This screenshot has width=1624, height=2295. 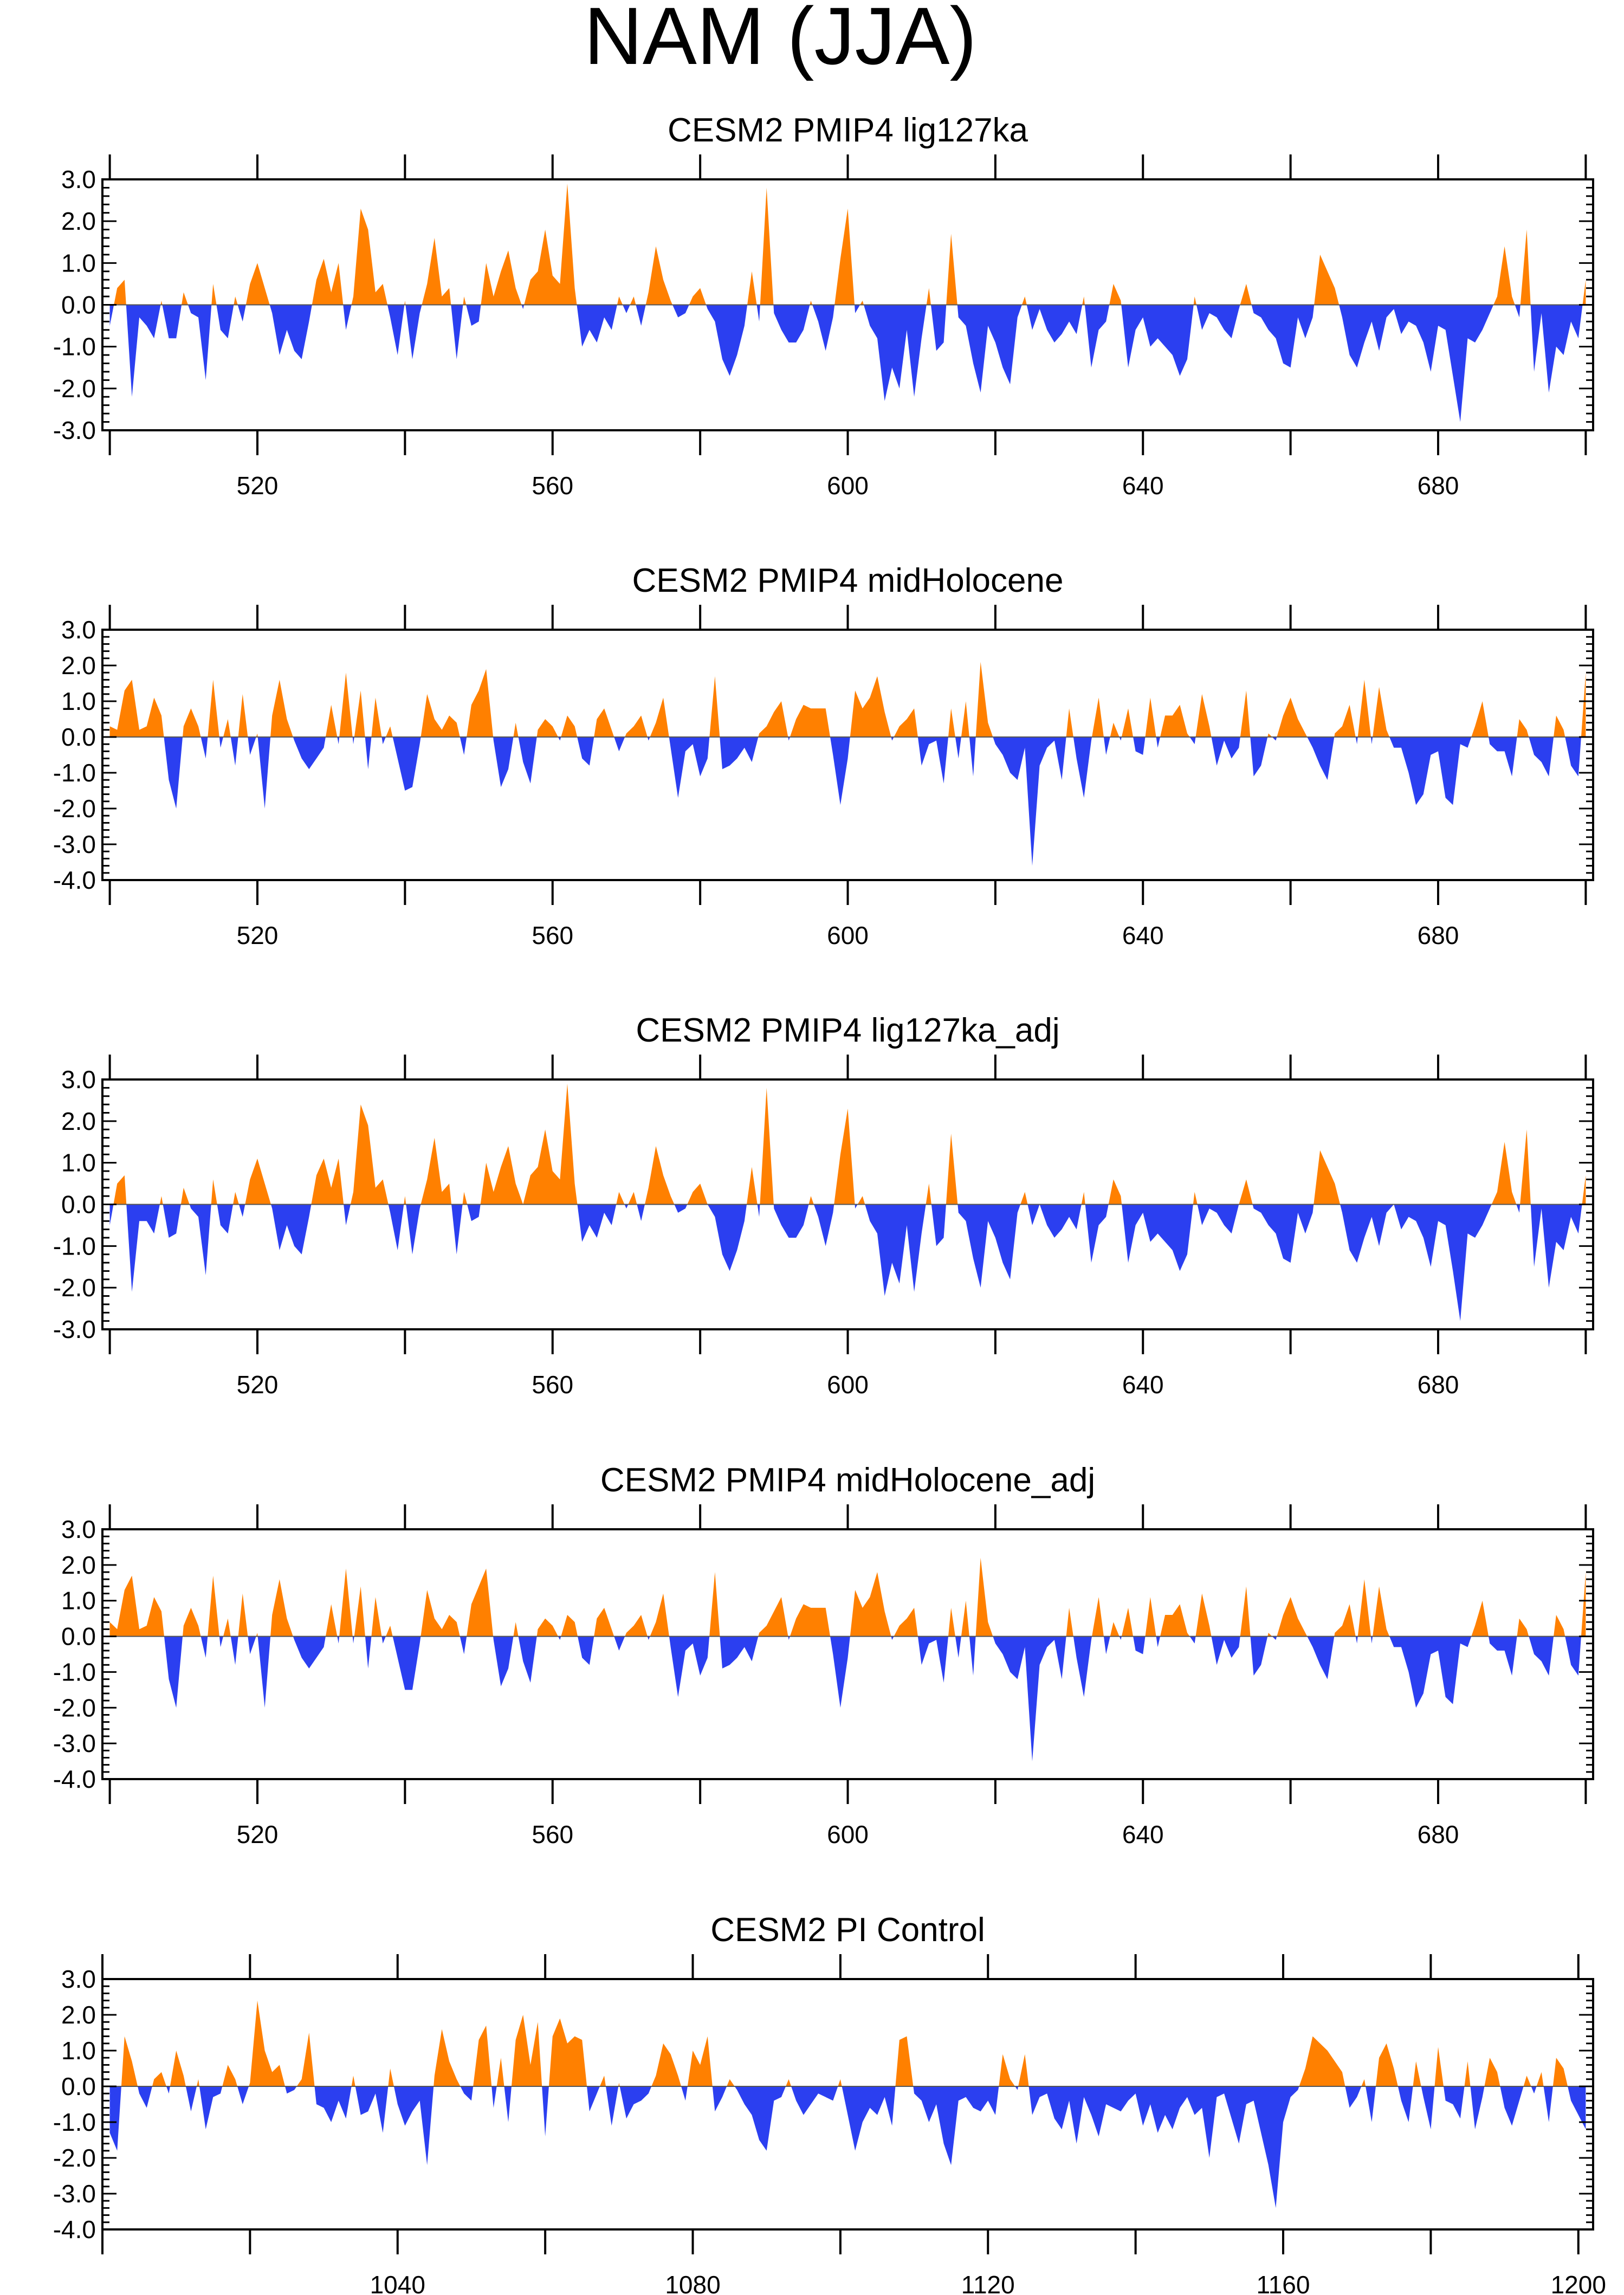 I want to click on x-tick-label: 1080, so click(x=692, y=2283).